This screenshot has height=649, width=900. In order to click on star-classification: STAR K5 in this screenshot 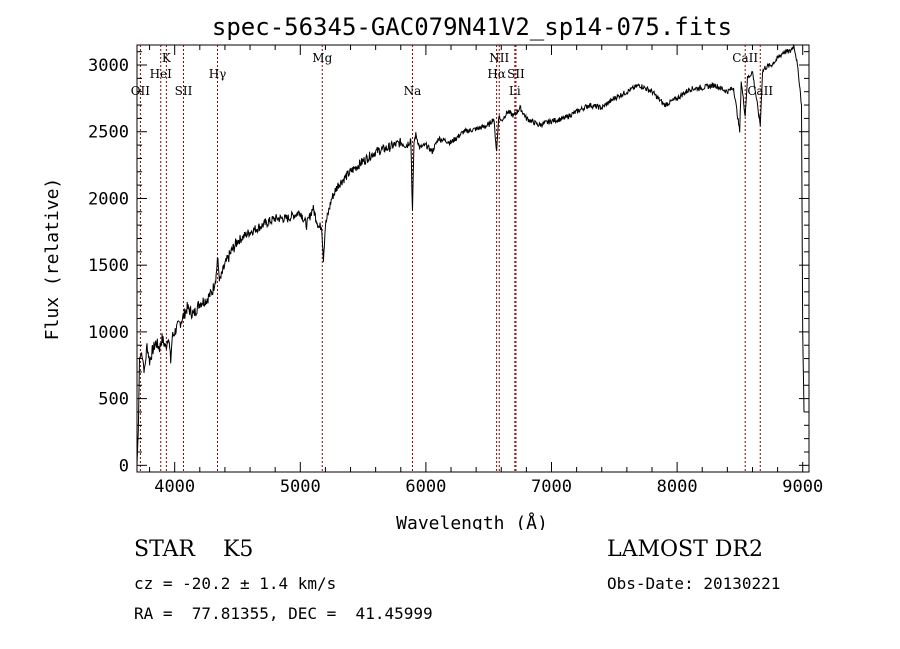, I will do `click(194, 549)`.